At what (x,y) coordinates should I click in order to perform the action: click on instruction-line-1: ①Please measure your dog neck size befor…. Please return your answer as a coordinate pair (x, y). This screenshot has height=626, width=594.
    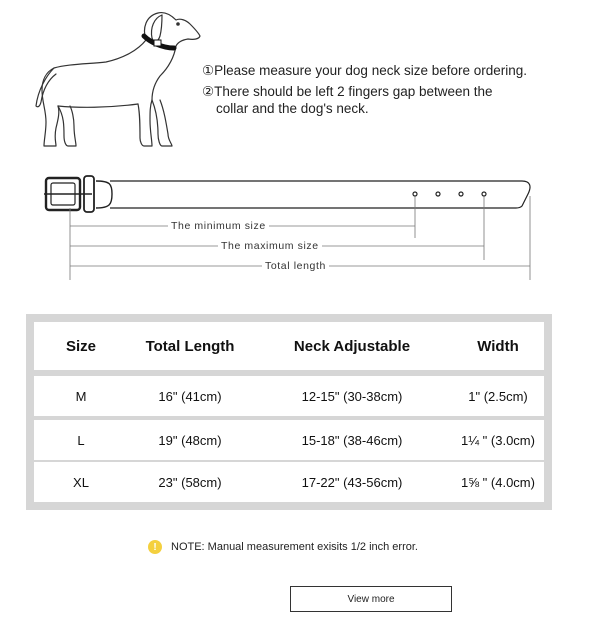
    Looking at the image, I should click on (365, 70).